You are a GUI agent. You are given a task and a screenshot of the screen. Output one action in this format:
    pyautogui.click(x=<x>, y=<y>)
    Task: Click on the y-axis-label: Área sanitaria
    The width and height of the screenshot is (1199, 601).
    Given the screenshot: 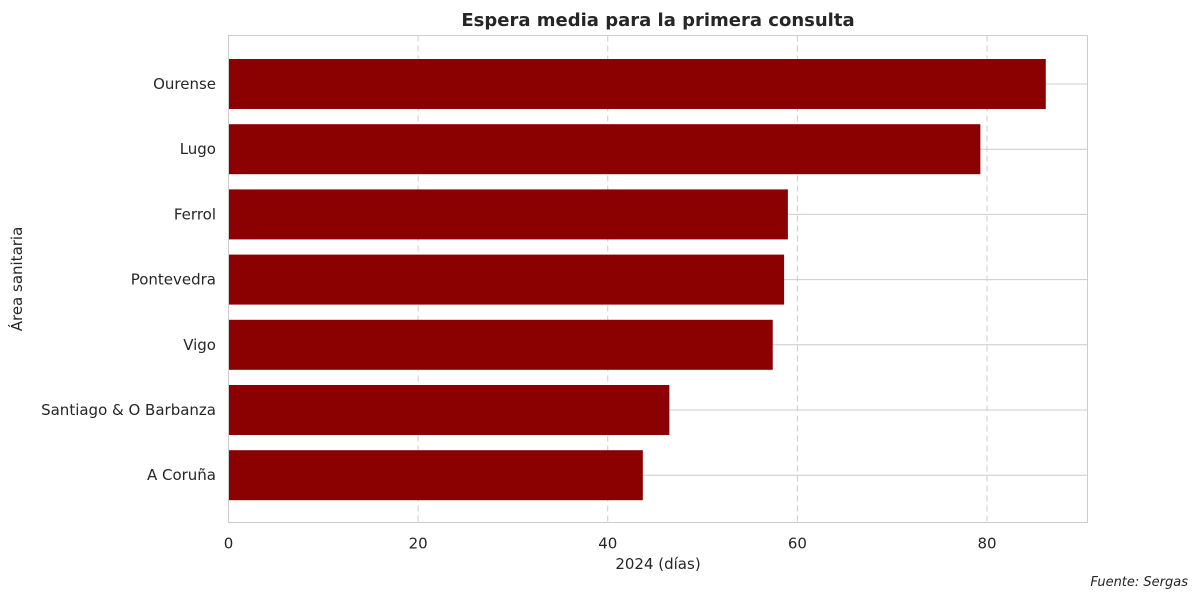 What is the action you would take?
    pyautogui.click(x=16, y=279)
    